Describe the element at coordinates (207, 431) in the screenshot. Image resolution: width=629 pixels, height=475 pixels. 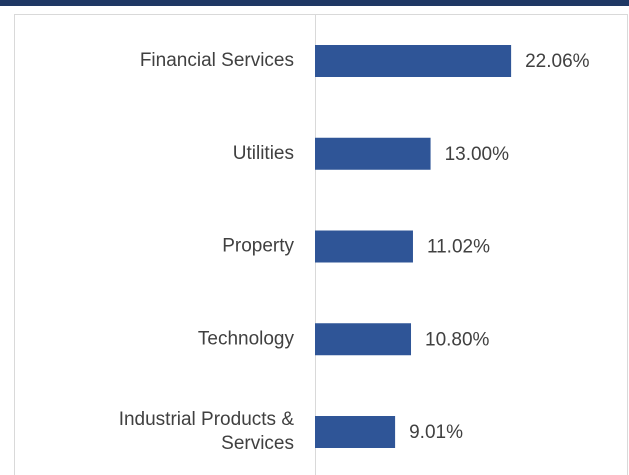
I see `category-label: Industrial Products & Services` at that location.